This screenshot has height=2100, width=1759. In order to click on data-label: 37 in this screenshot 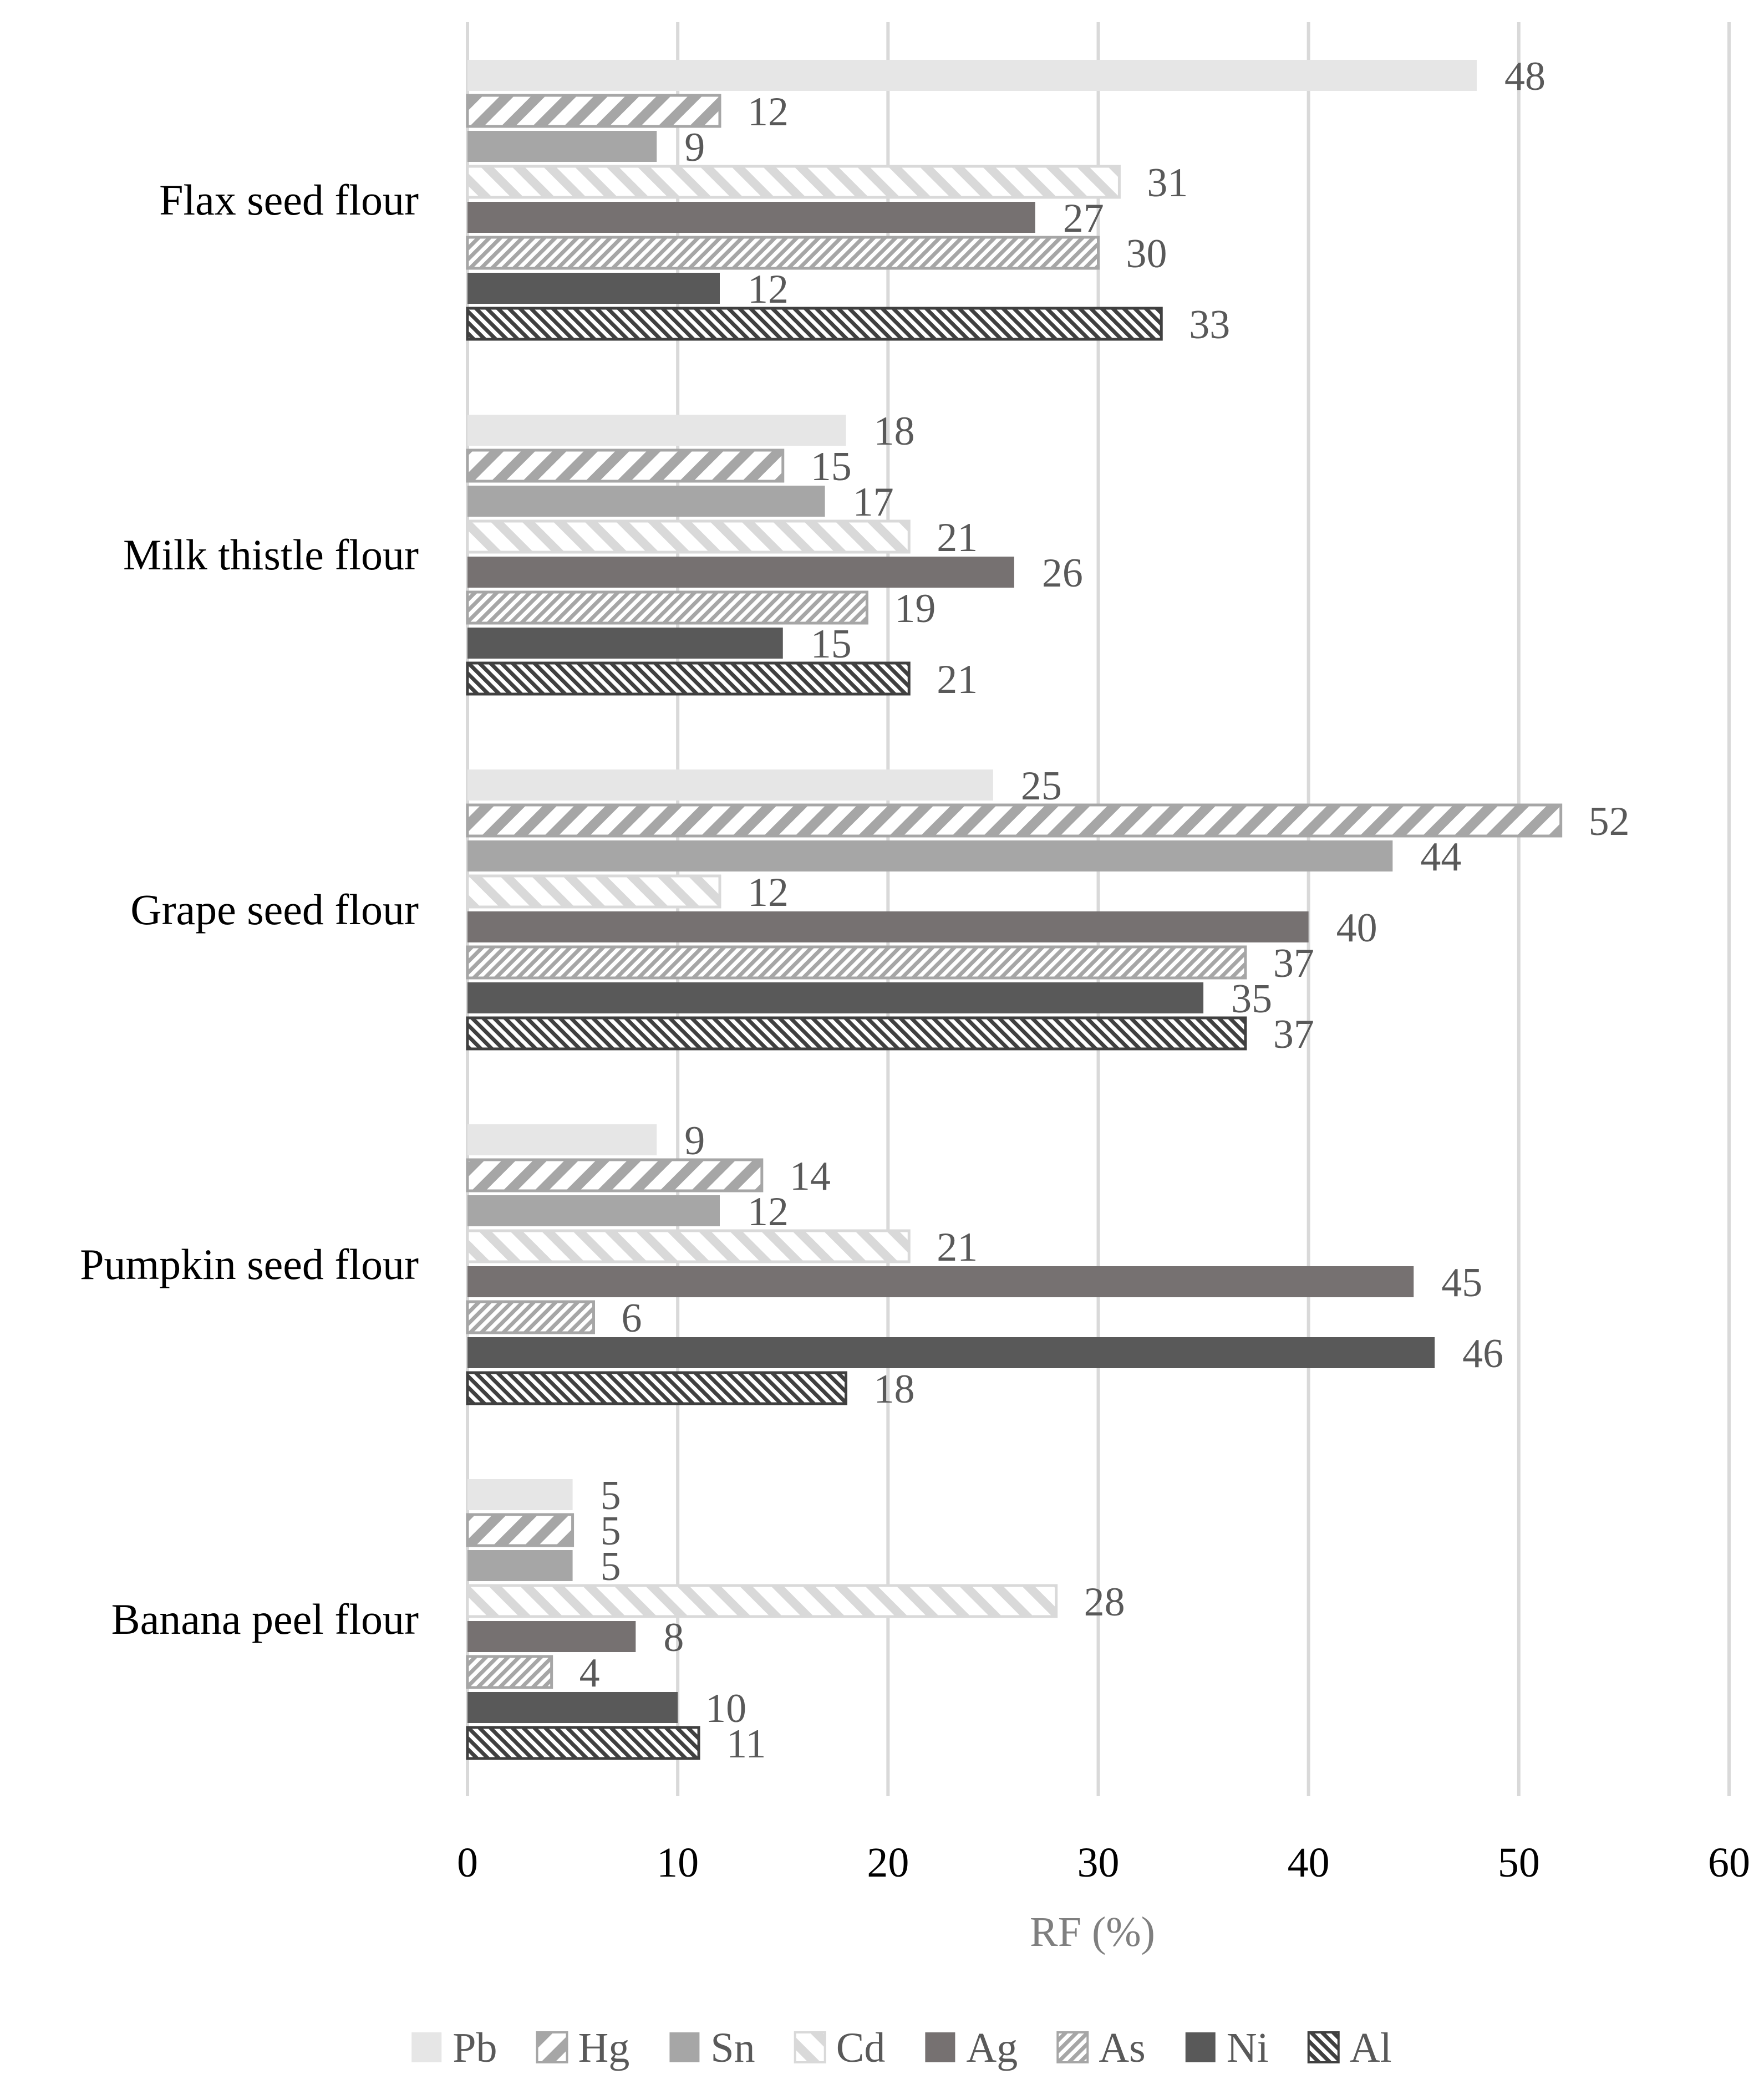, I will do `click(1293, 963)`.